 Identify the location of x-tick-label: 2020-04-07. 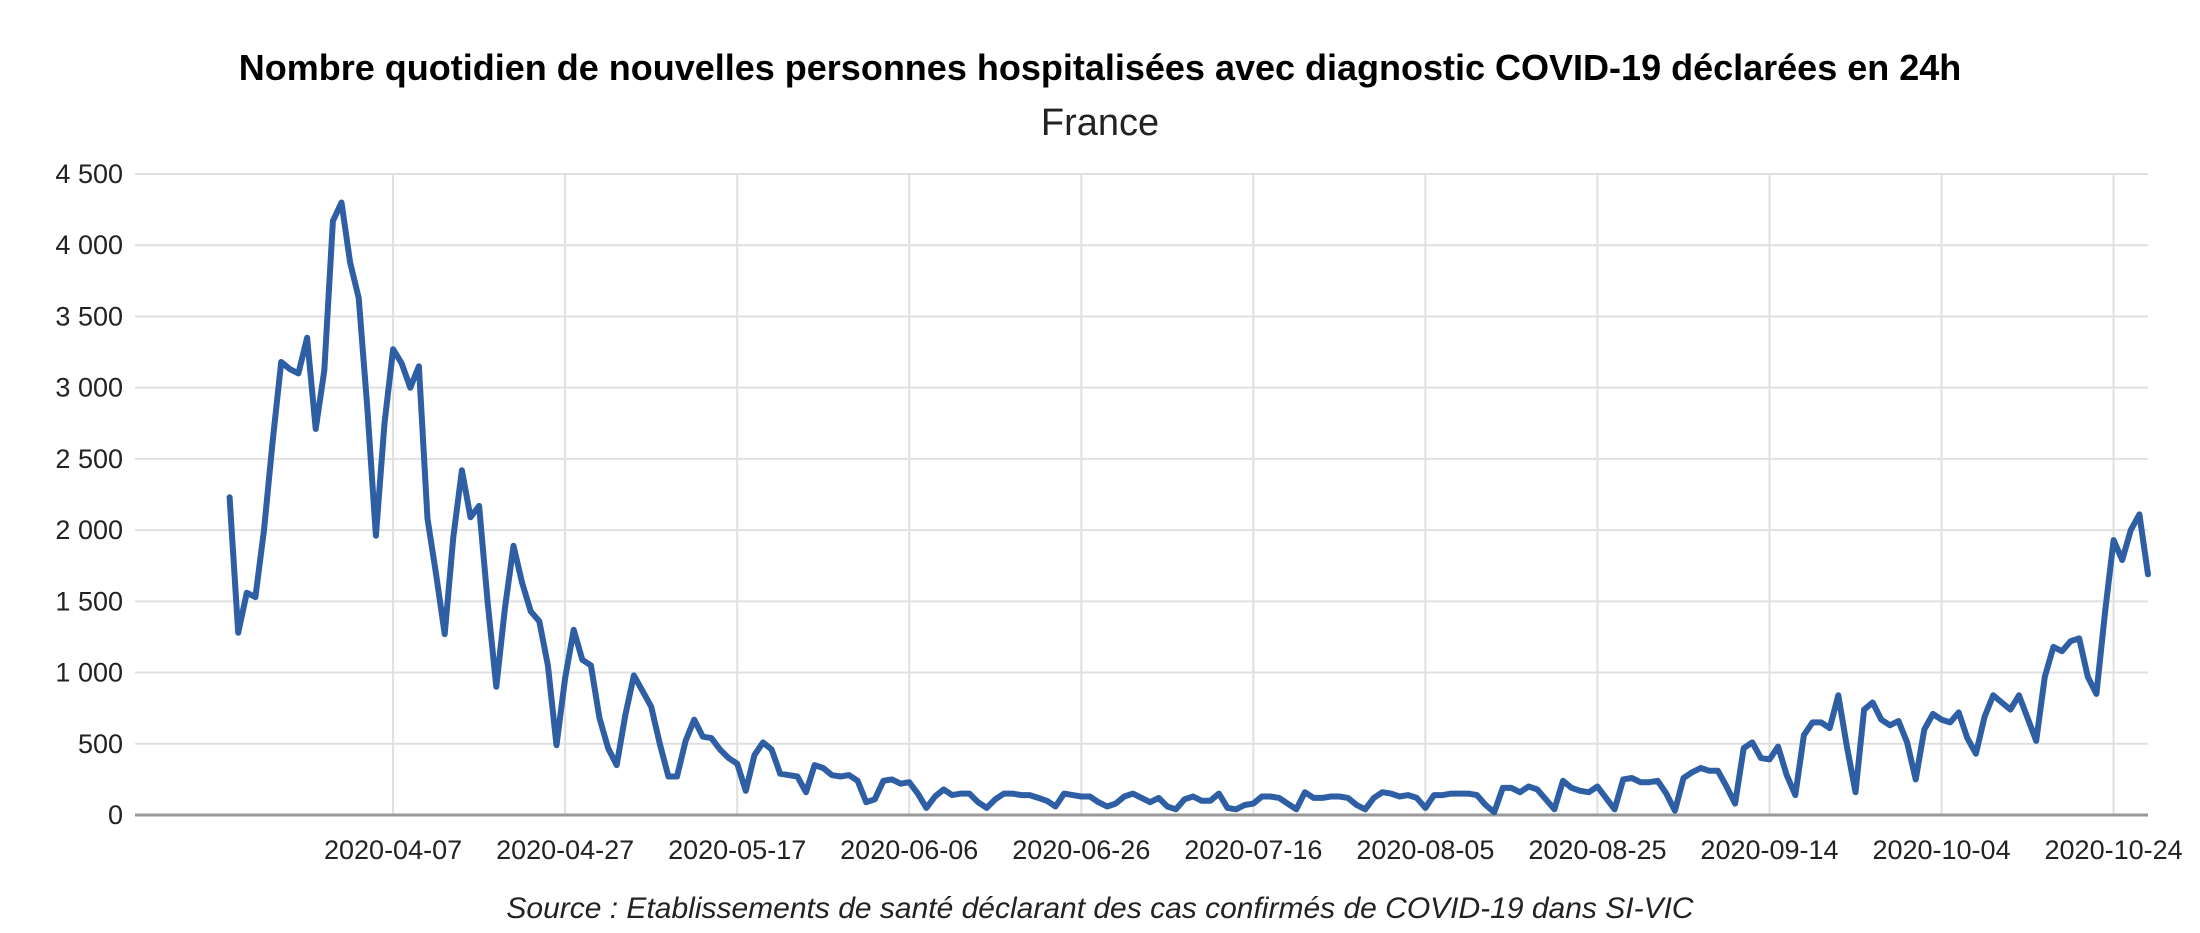
(393, 850).